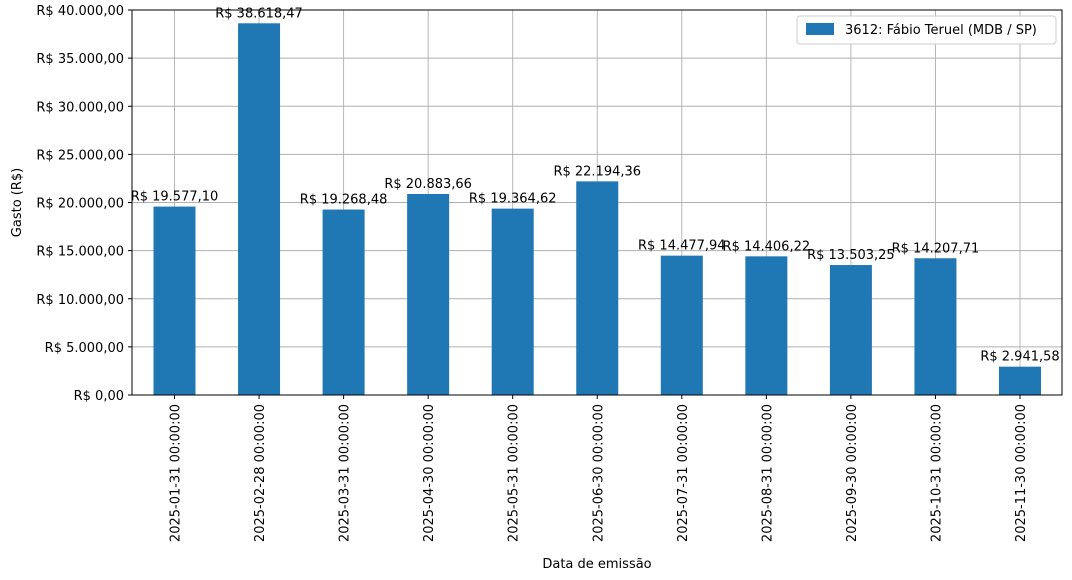 The image size is (1072, 580). I want to click on y-tick-label: R$ 0,00, so click(99, 396).